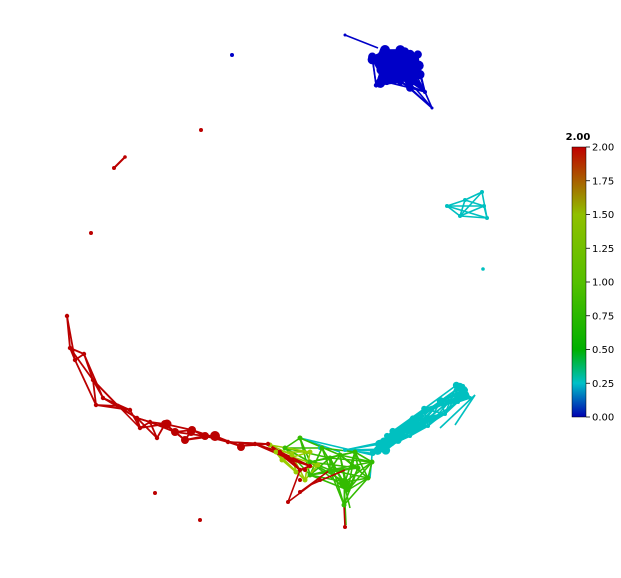  What do you see at coordinates (603, 418) in the screenshot?
I see `colorbar-tick-label: 0.00` at bounding box center [603, 418].